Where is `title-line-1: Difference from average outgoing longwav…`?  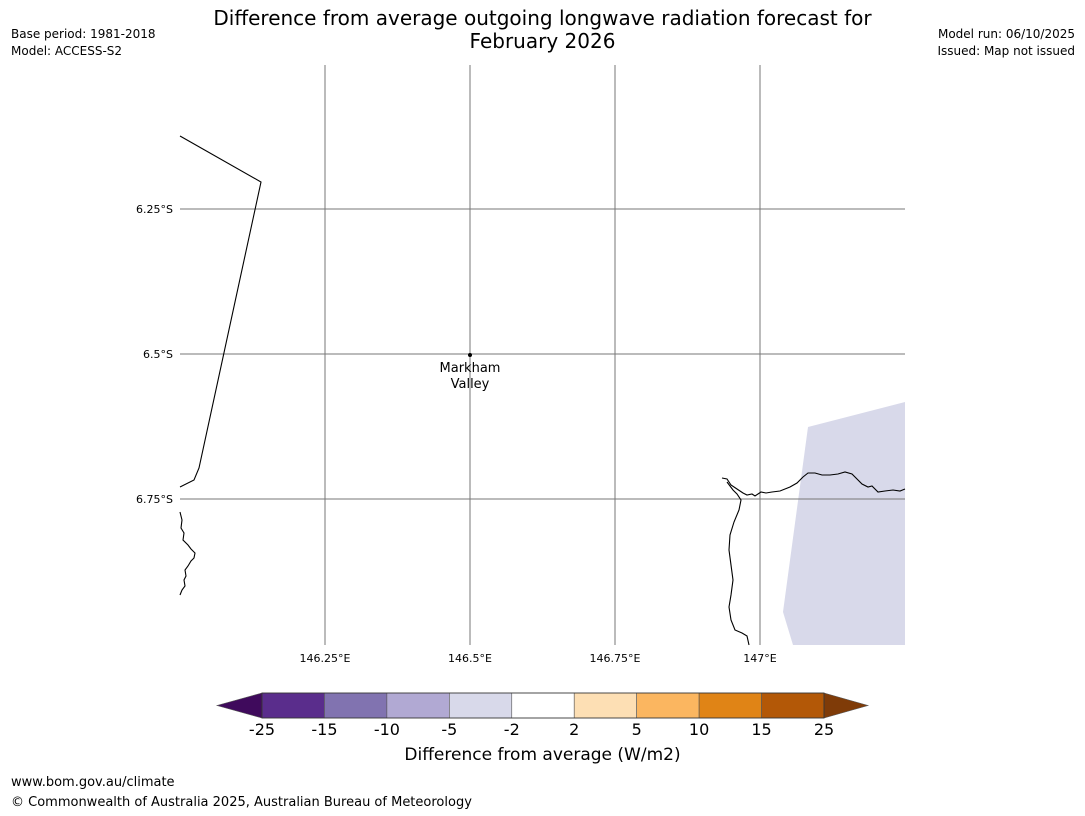 title-line-1: Difference from average outgoing longwav… is located at coordinates (542, 18).